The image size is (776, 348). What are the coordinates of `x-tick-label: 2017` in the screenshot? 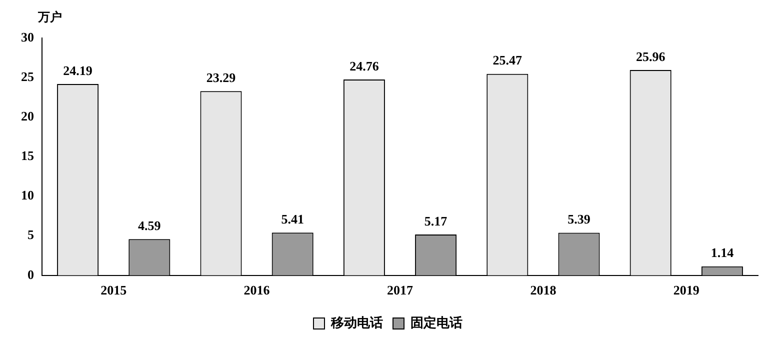 It's located at (400, 290).